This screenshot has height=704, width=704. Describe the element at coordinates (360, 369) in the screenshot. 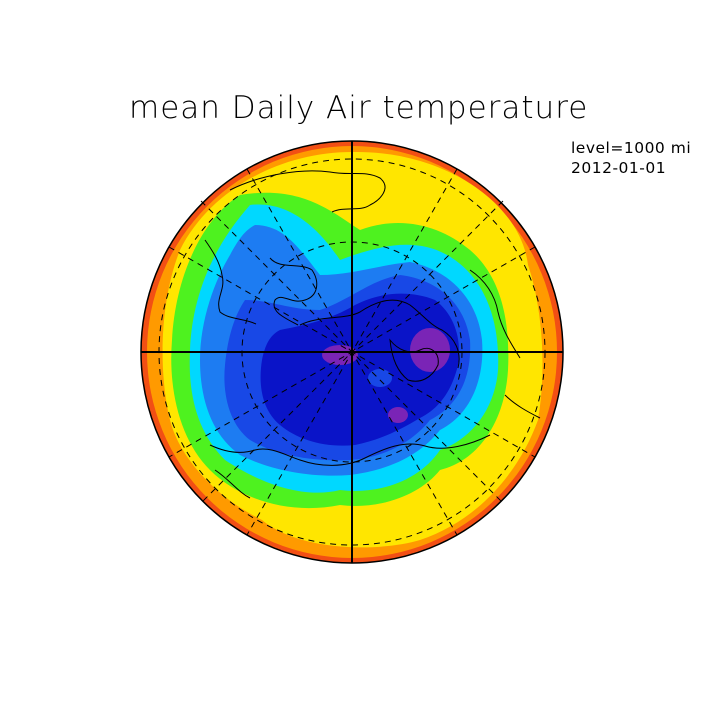

I see `band-blue-dark` at that location.